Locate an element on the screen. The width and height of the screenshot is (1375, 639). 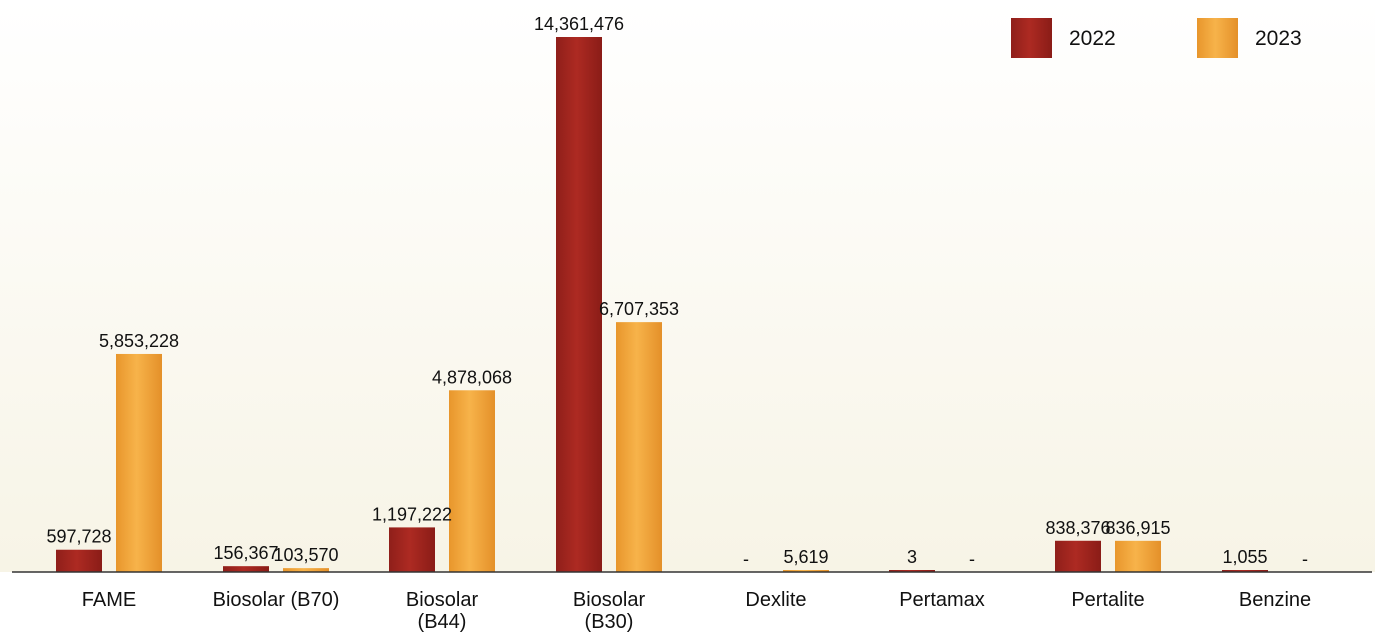
category-label-3: Biosolar (B30) is located at coordinates (609, 611).